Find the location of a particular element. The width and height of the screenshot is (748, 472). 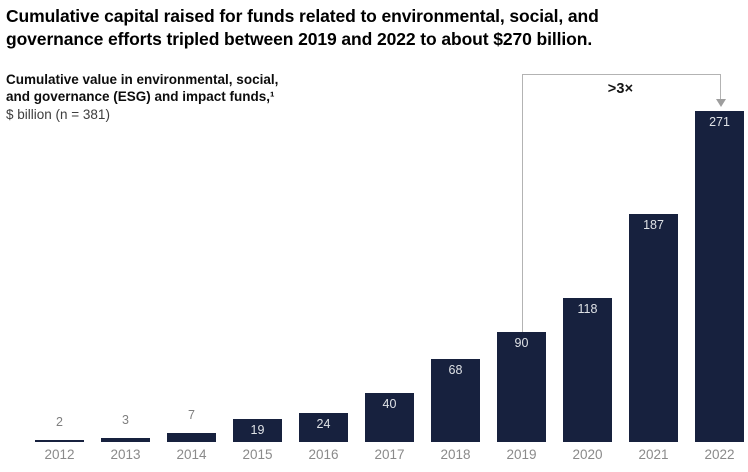

bar-2020 is located at coordinates (587, 370).